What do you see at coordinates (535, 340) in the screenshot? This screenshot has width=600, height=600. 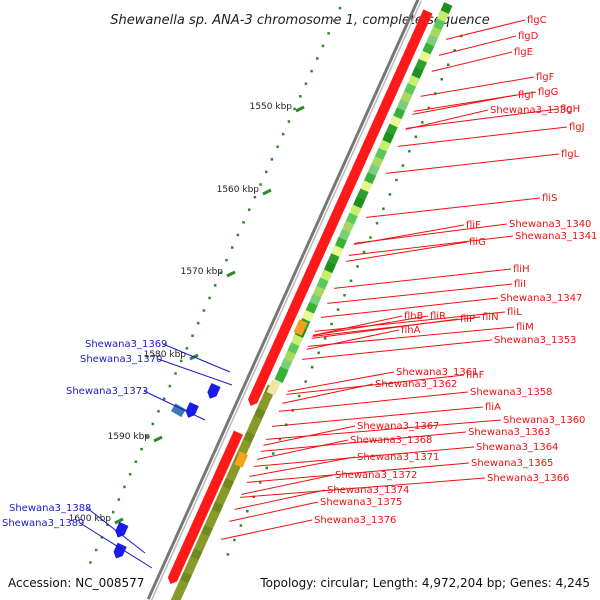 I see `gene-label-red: Shewana3_1353` at bounding box center [535, 340].